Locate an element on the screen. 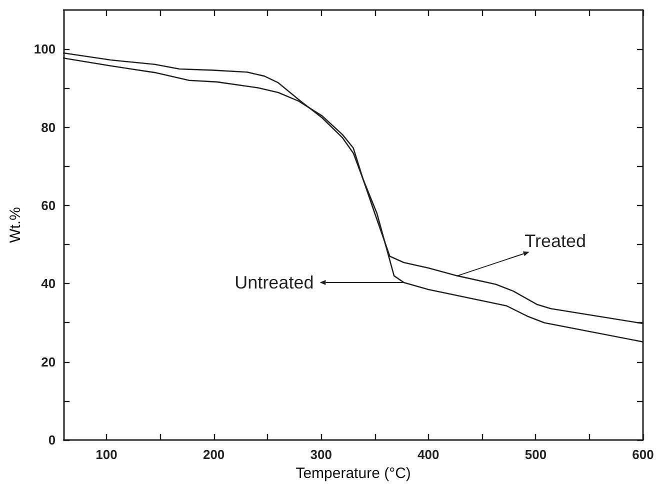 The image size is (659, 494). y-tick-label: 40 is located at coordinates (48, 284).